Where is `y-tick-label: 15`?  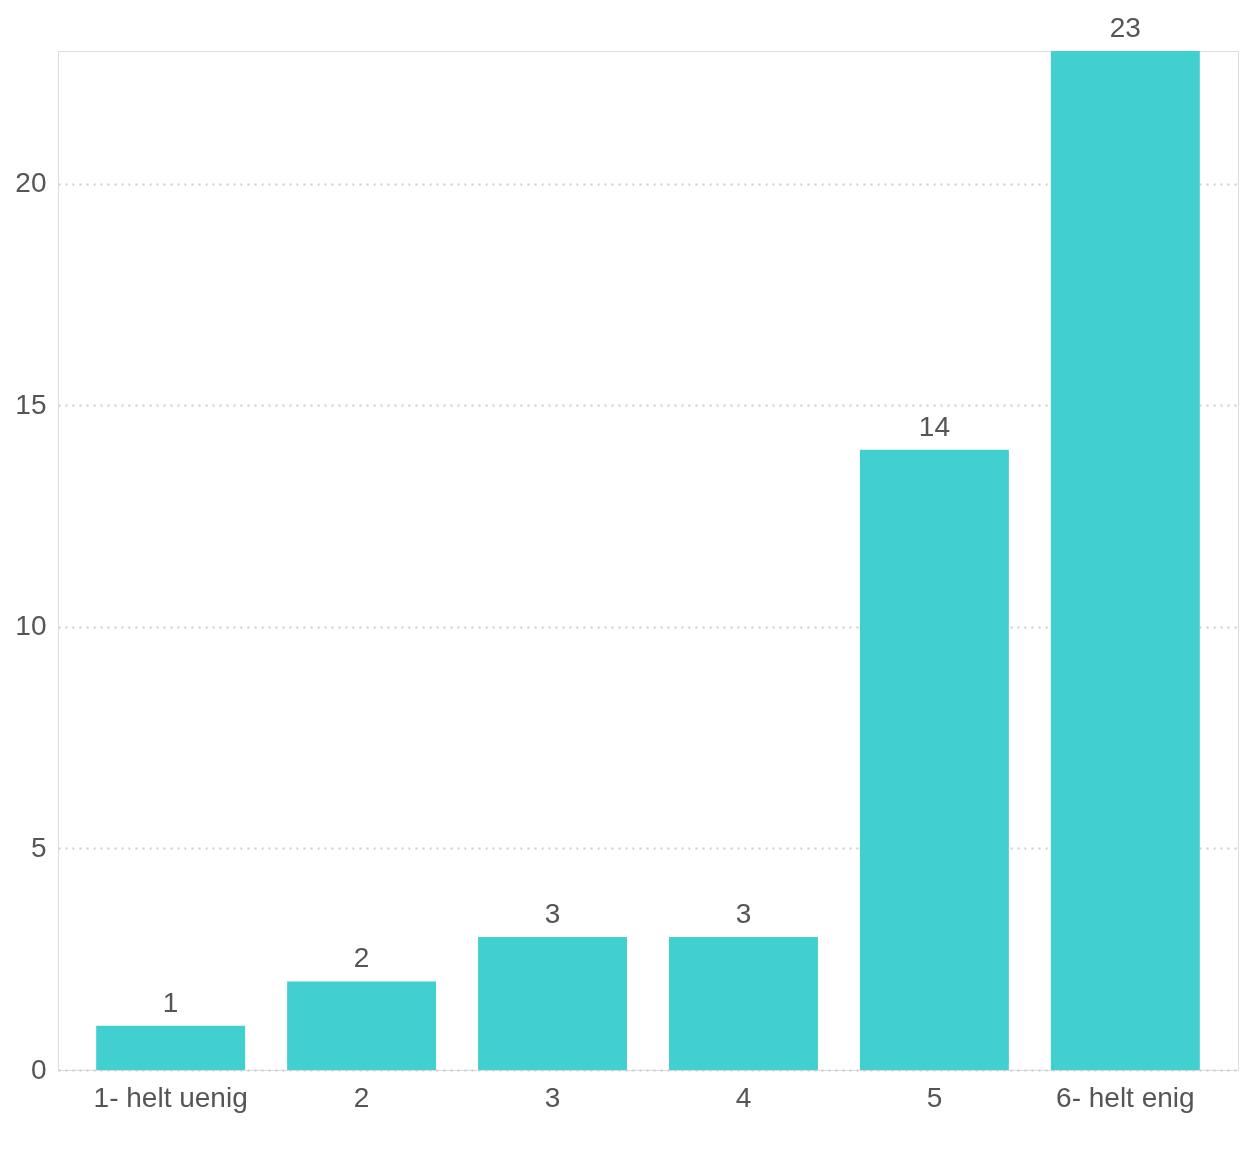
y-tick-label: 15 is located at coordinates (31, 404).